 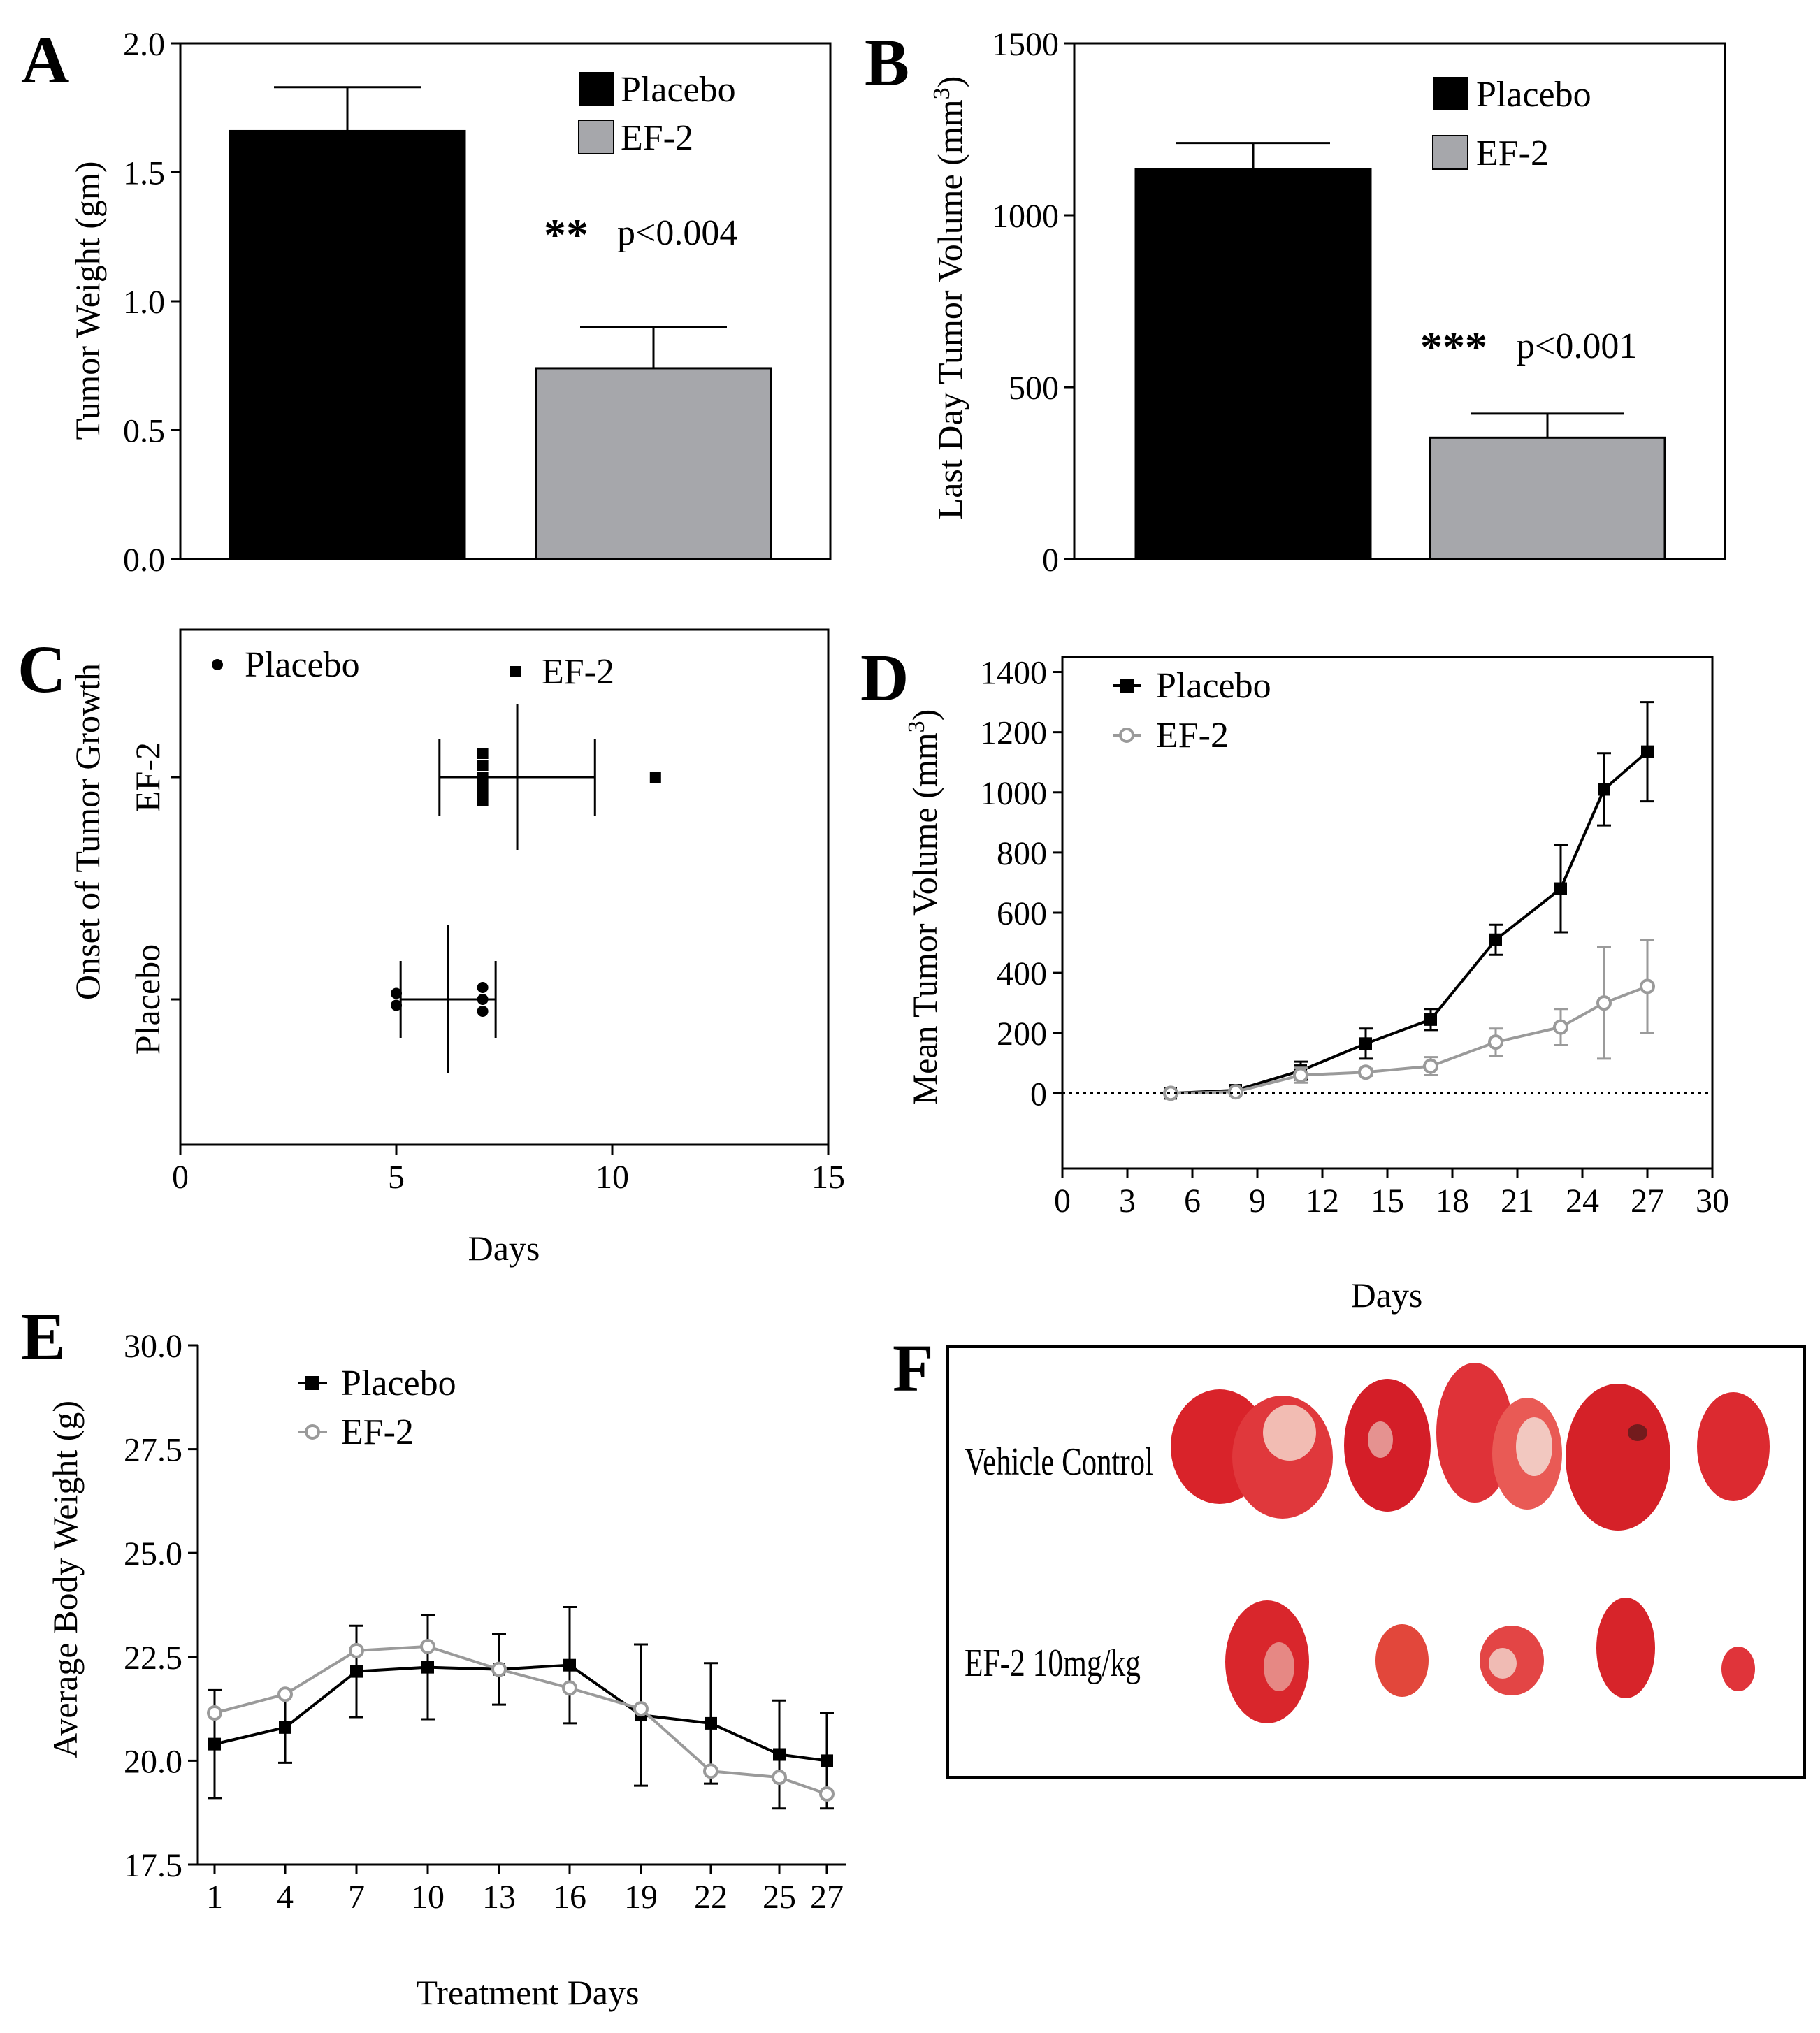 What do you see at coordinates (504, 1248) in the screenshot?
I see `panel-c-xlabel: Days` at bounding box center [504, 1248].